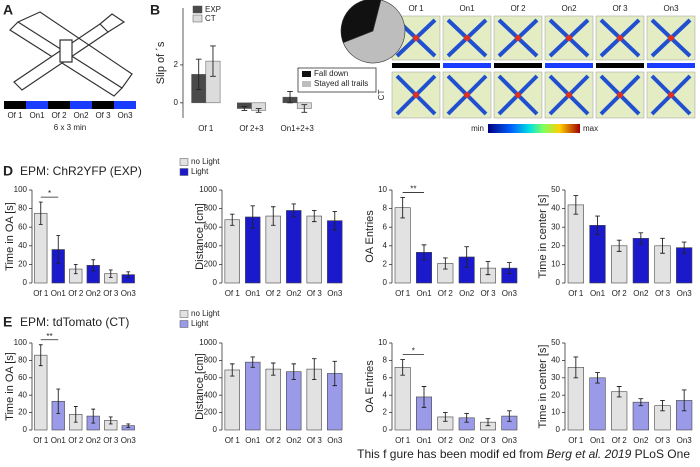 This screenshot has width=700, height=467. What do you see at coordinates (620, 8) in the screenshot?
I see `heatmap-column-label: Of 3` at bounding box center [620, 8].